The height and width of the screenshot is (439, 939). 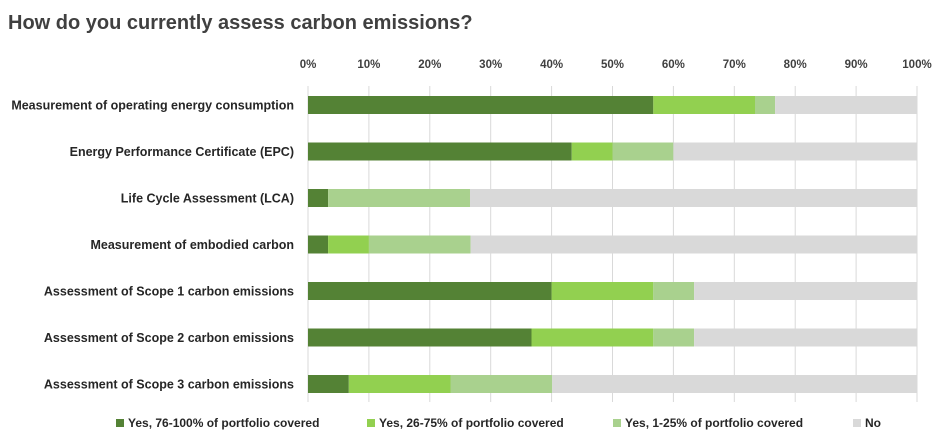 What do you see at coordinates (207, 199) in the screenshot?
I see `category-label: Life Cycle Assessment (LCA)` at bounding box center [207, 199].